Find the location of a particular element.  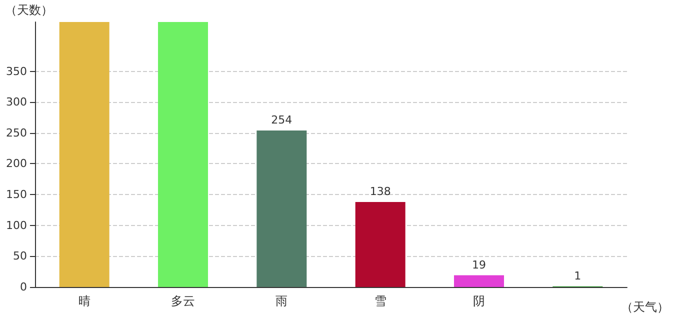

y-tick-label: 50 is located at coordinates (20, 256).